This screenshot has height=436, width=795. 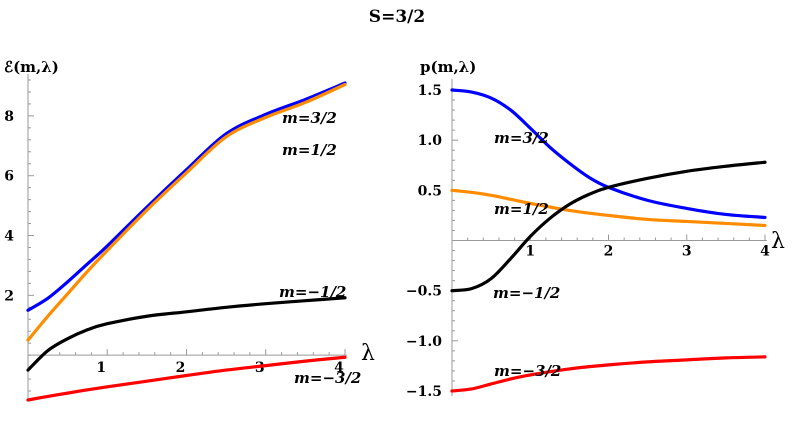 I want to click on y-tick-label: −1.5, so click(x=424, y=392).